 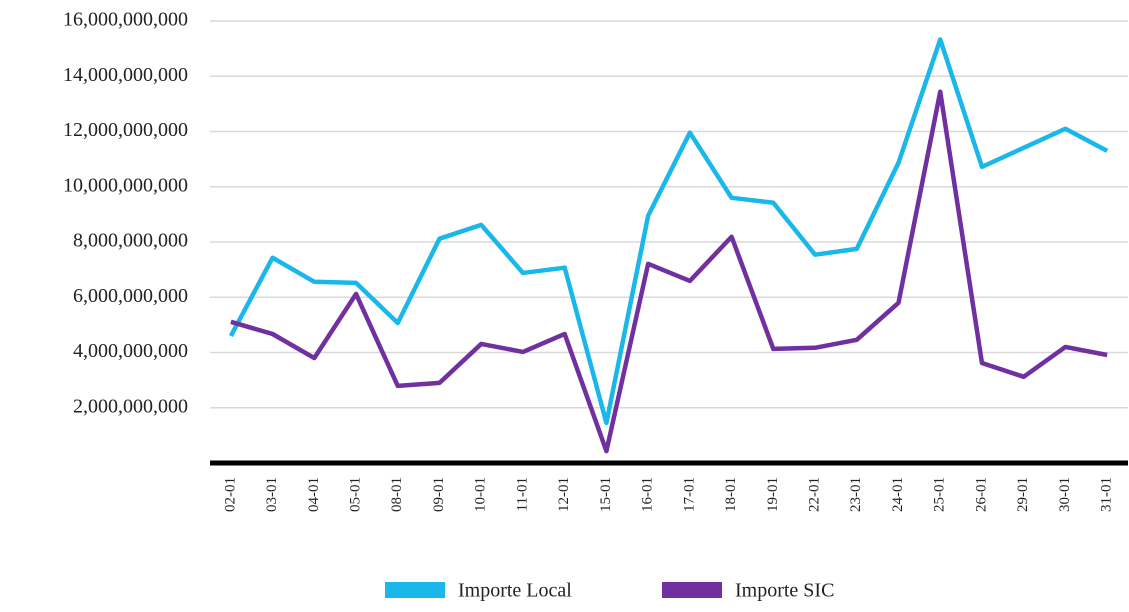 I want to click on y-tick-label: 8,000,000,000, so click(x=130, y=241).